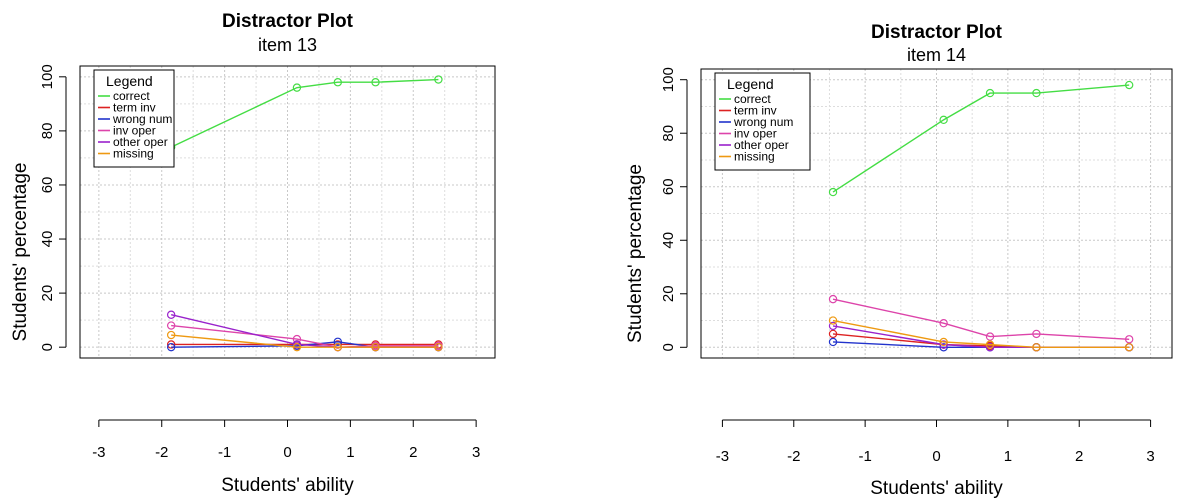  I want to click on series-line-term-inv, so click(981, 340).